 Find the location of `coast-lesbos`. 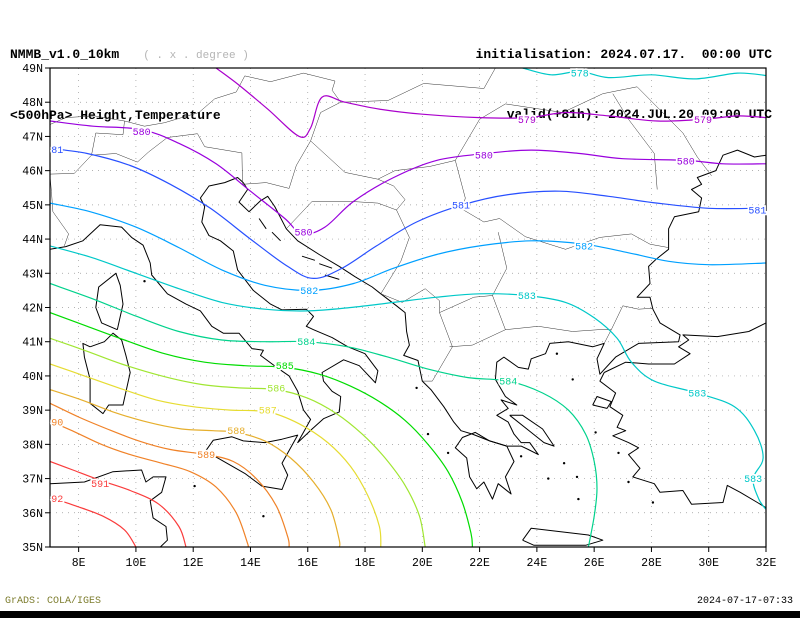

coast-lesbos is located at coordinates (602, 402).